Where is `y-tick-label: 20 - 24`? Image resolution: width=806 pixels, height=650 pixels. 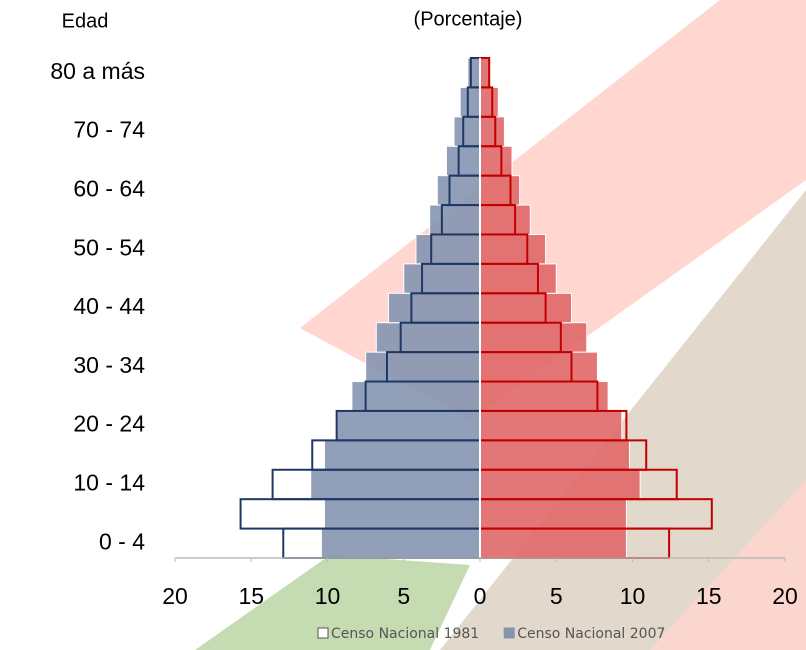
y-tick-label: 20 - 24 is located at coordinates (109, 424).